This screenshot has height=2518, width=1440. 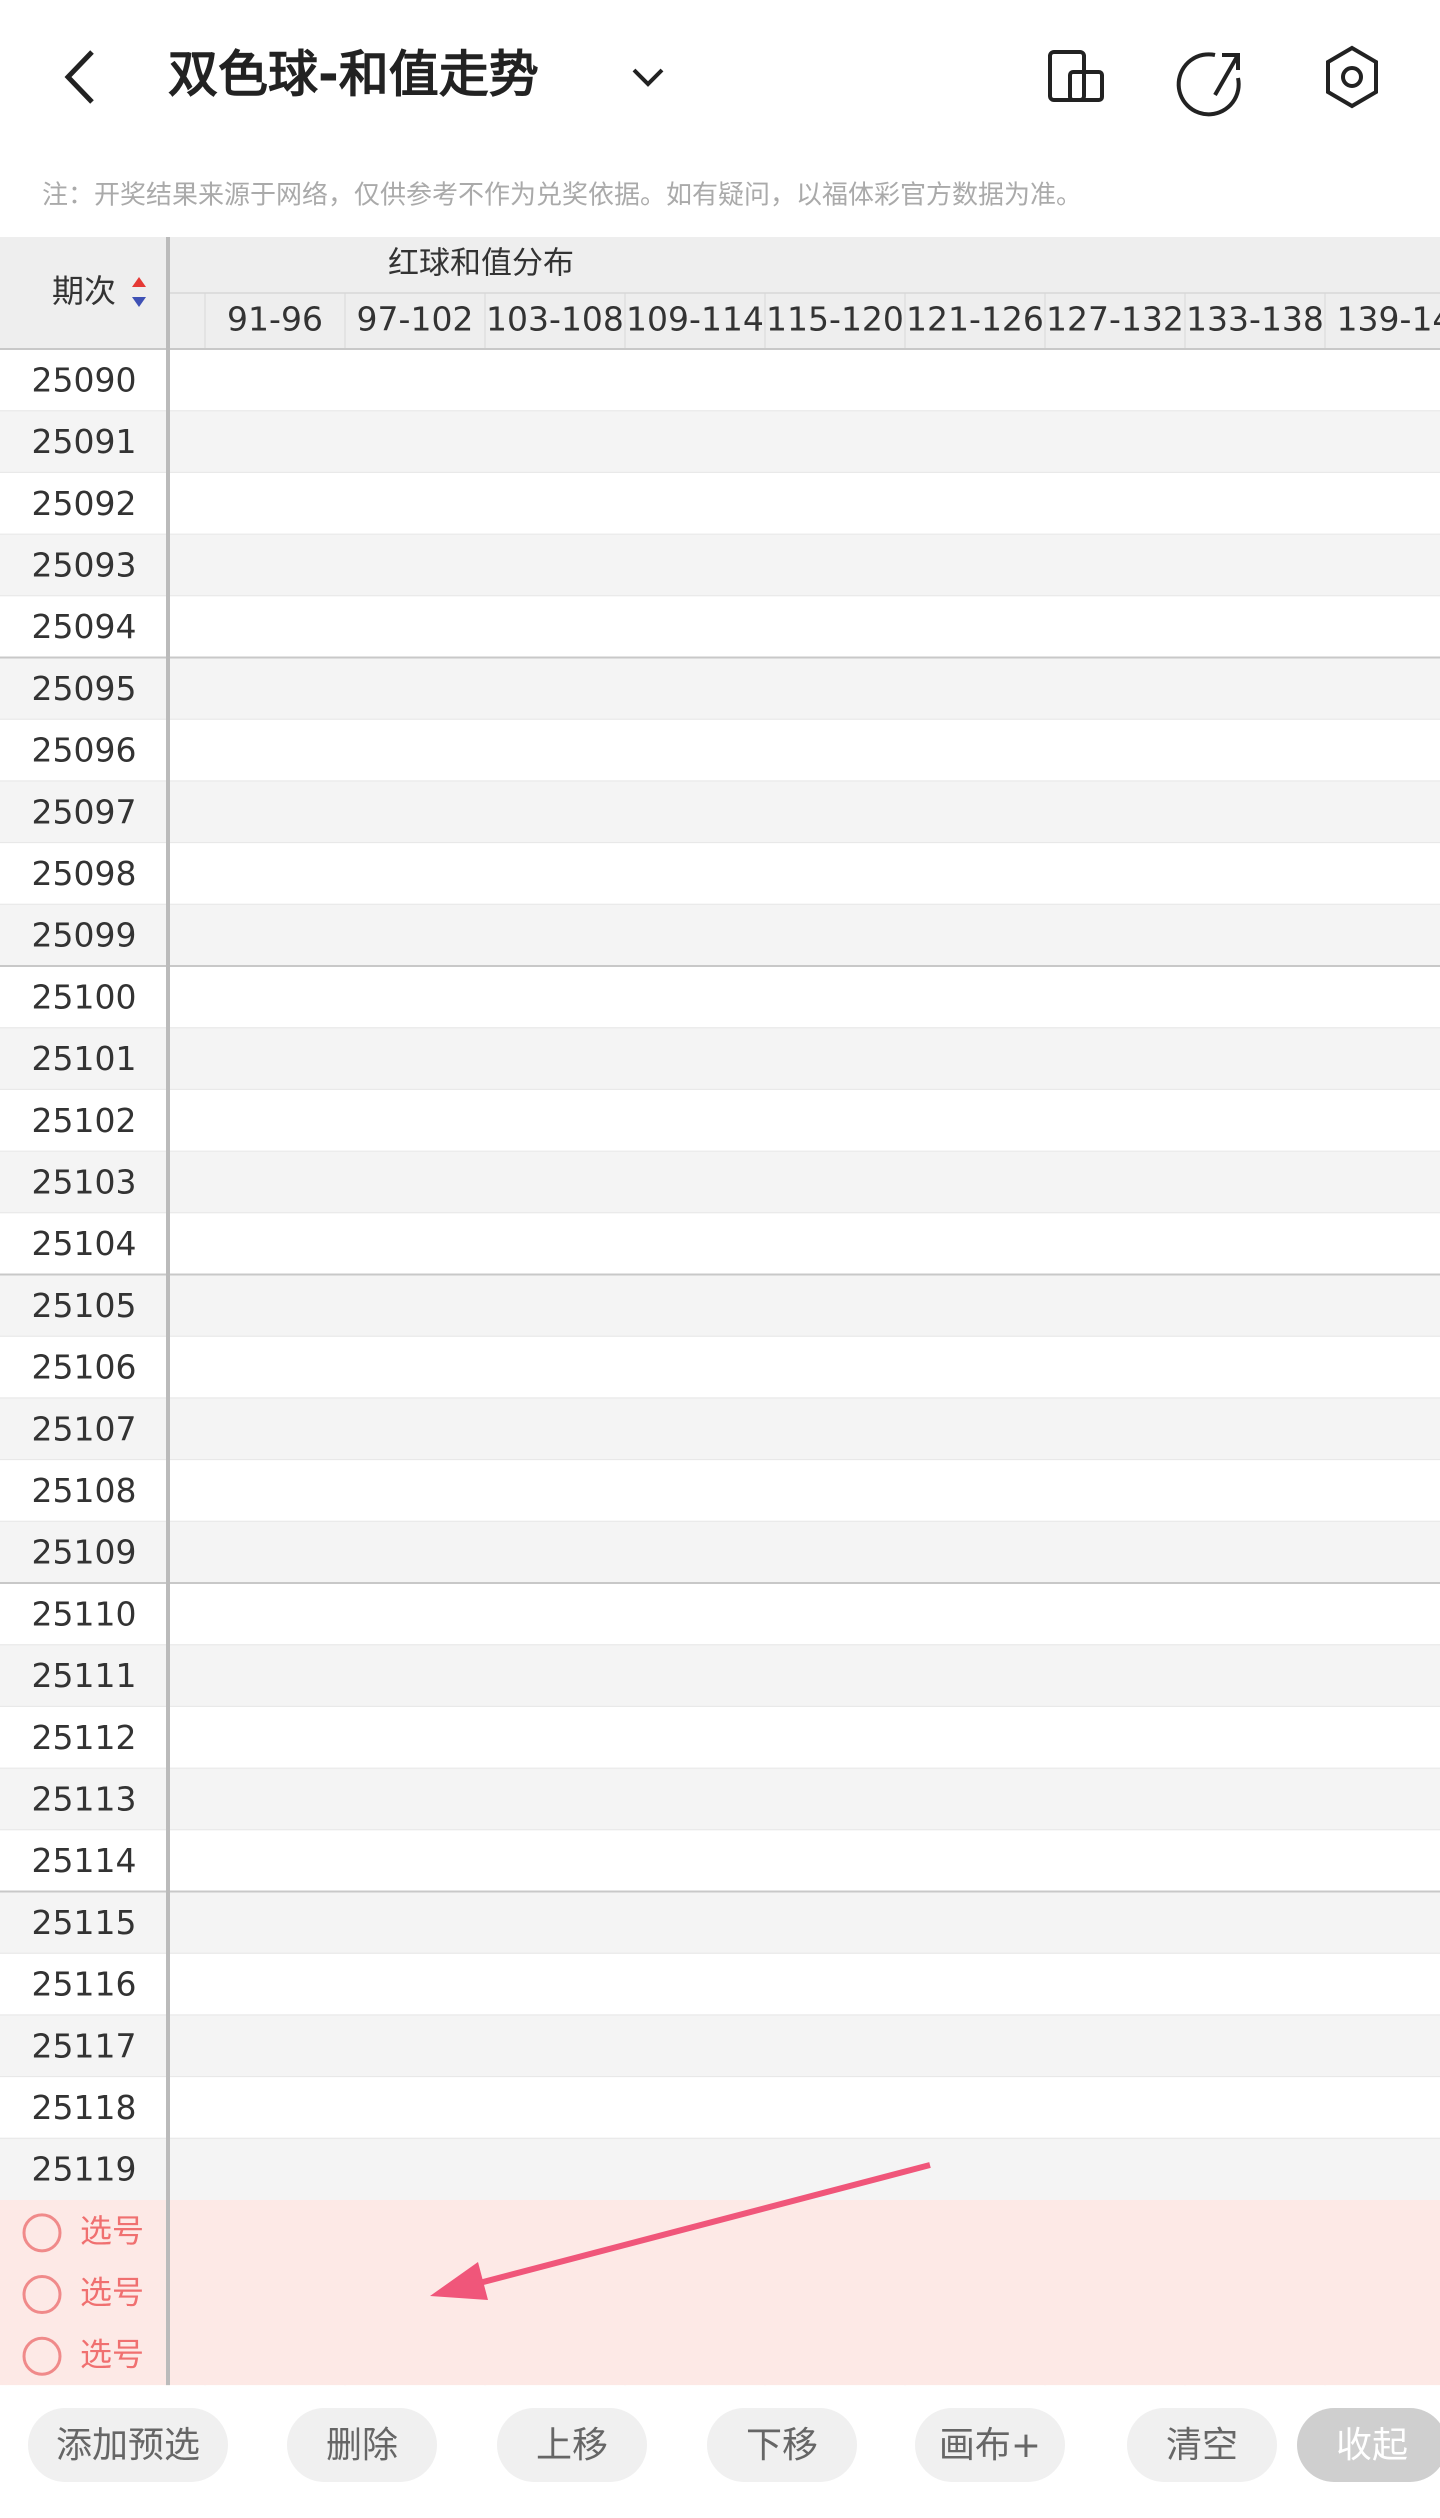 What do you see at coordinates (84, 564) in the screenshot?
I see `period: 25093` at bounding box center [84, 564].